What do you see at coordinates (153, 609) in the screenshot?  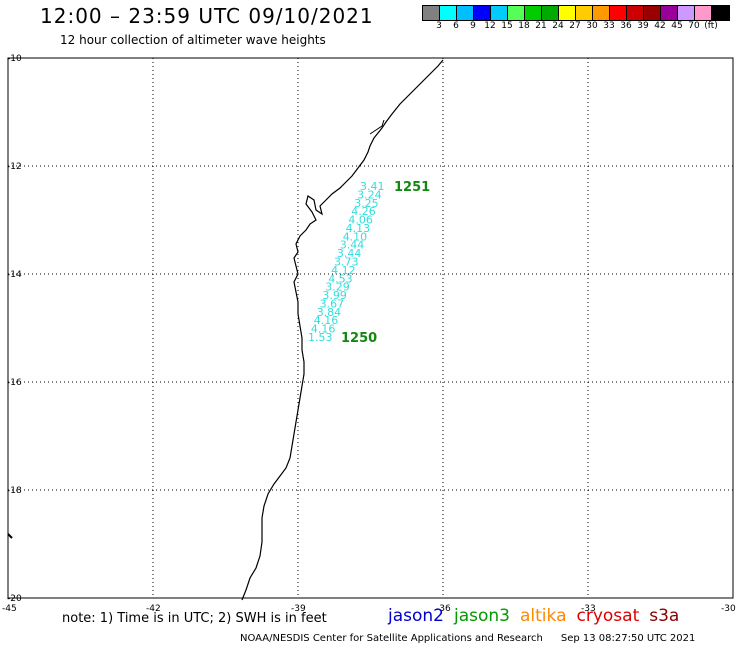 I see `lon-label: -42` at bounding box center [153, 609].